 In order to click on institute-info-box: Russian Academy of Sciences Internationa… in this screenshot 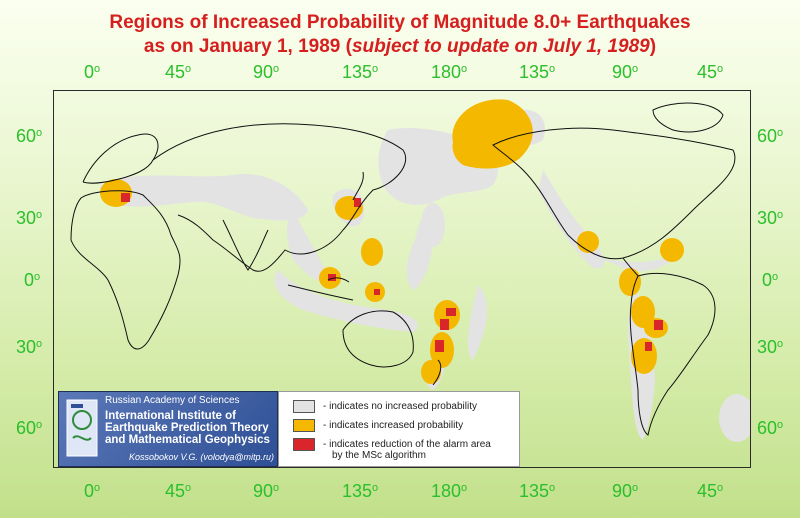, I will do `click(168, 429)`.